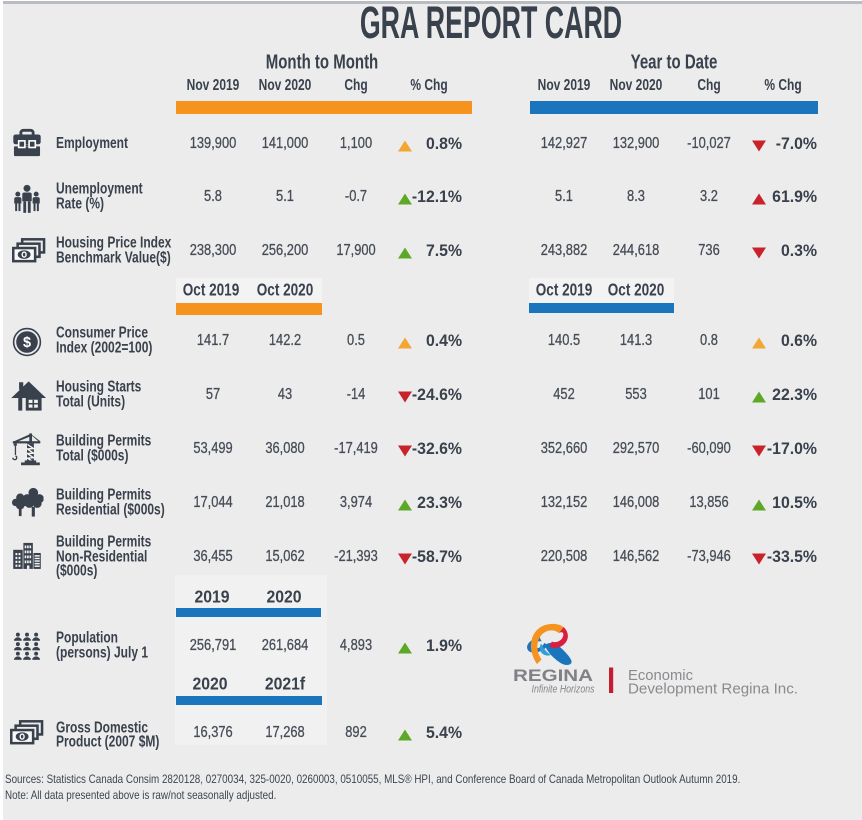 This screenshot has width=862, height=820. Describe the element at coordinates (563, 690) in the screenshot. I see `svg-text: Infinite Horizons` at that location.